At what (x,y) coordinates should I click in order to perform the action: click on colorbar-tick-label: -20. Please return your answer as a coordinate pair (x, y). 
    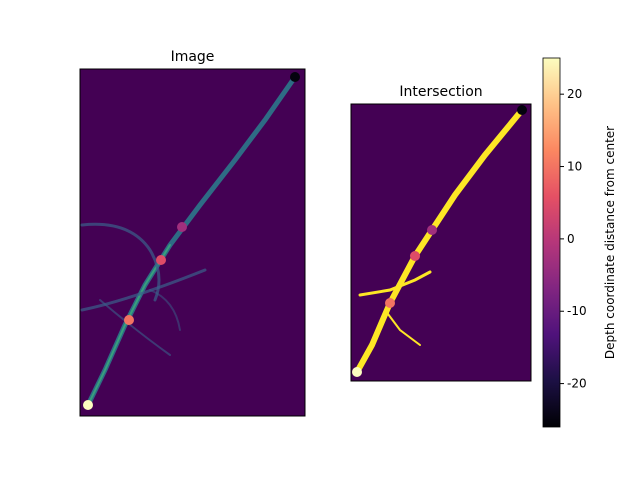
    Looking at the image, I should click on (577, 384).